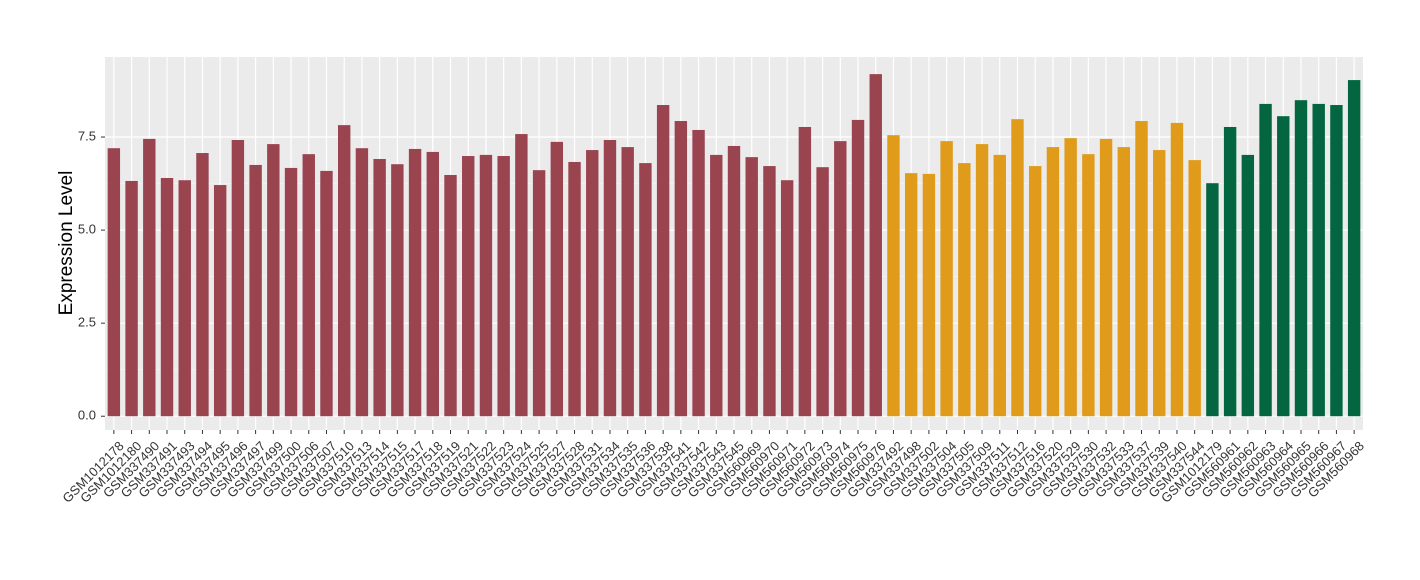 The height and width of the screenshot is (580, 1420). Describe the element at coordinates (87, 135) in the screenshot. I see `y-tick-label: 7.5` at that location.